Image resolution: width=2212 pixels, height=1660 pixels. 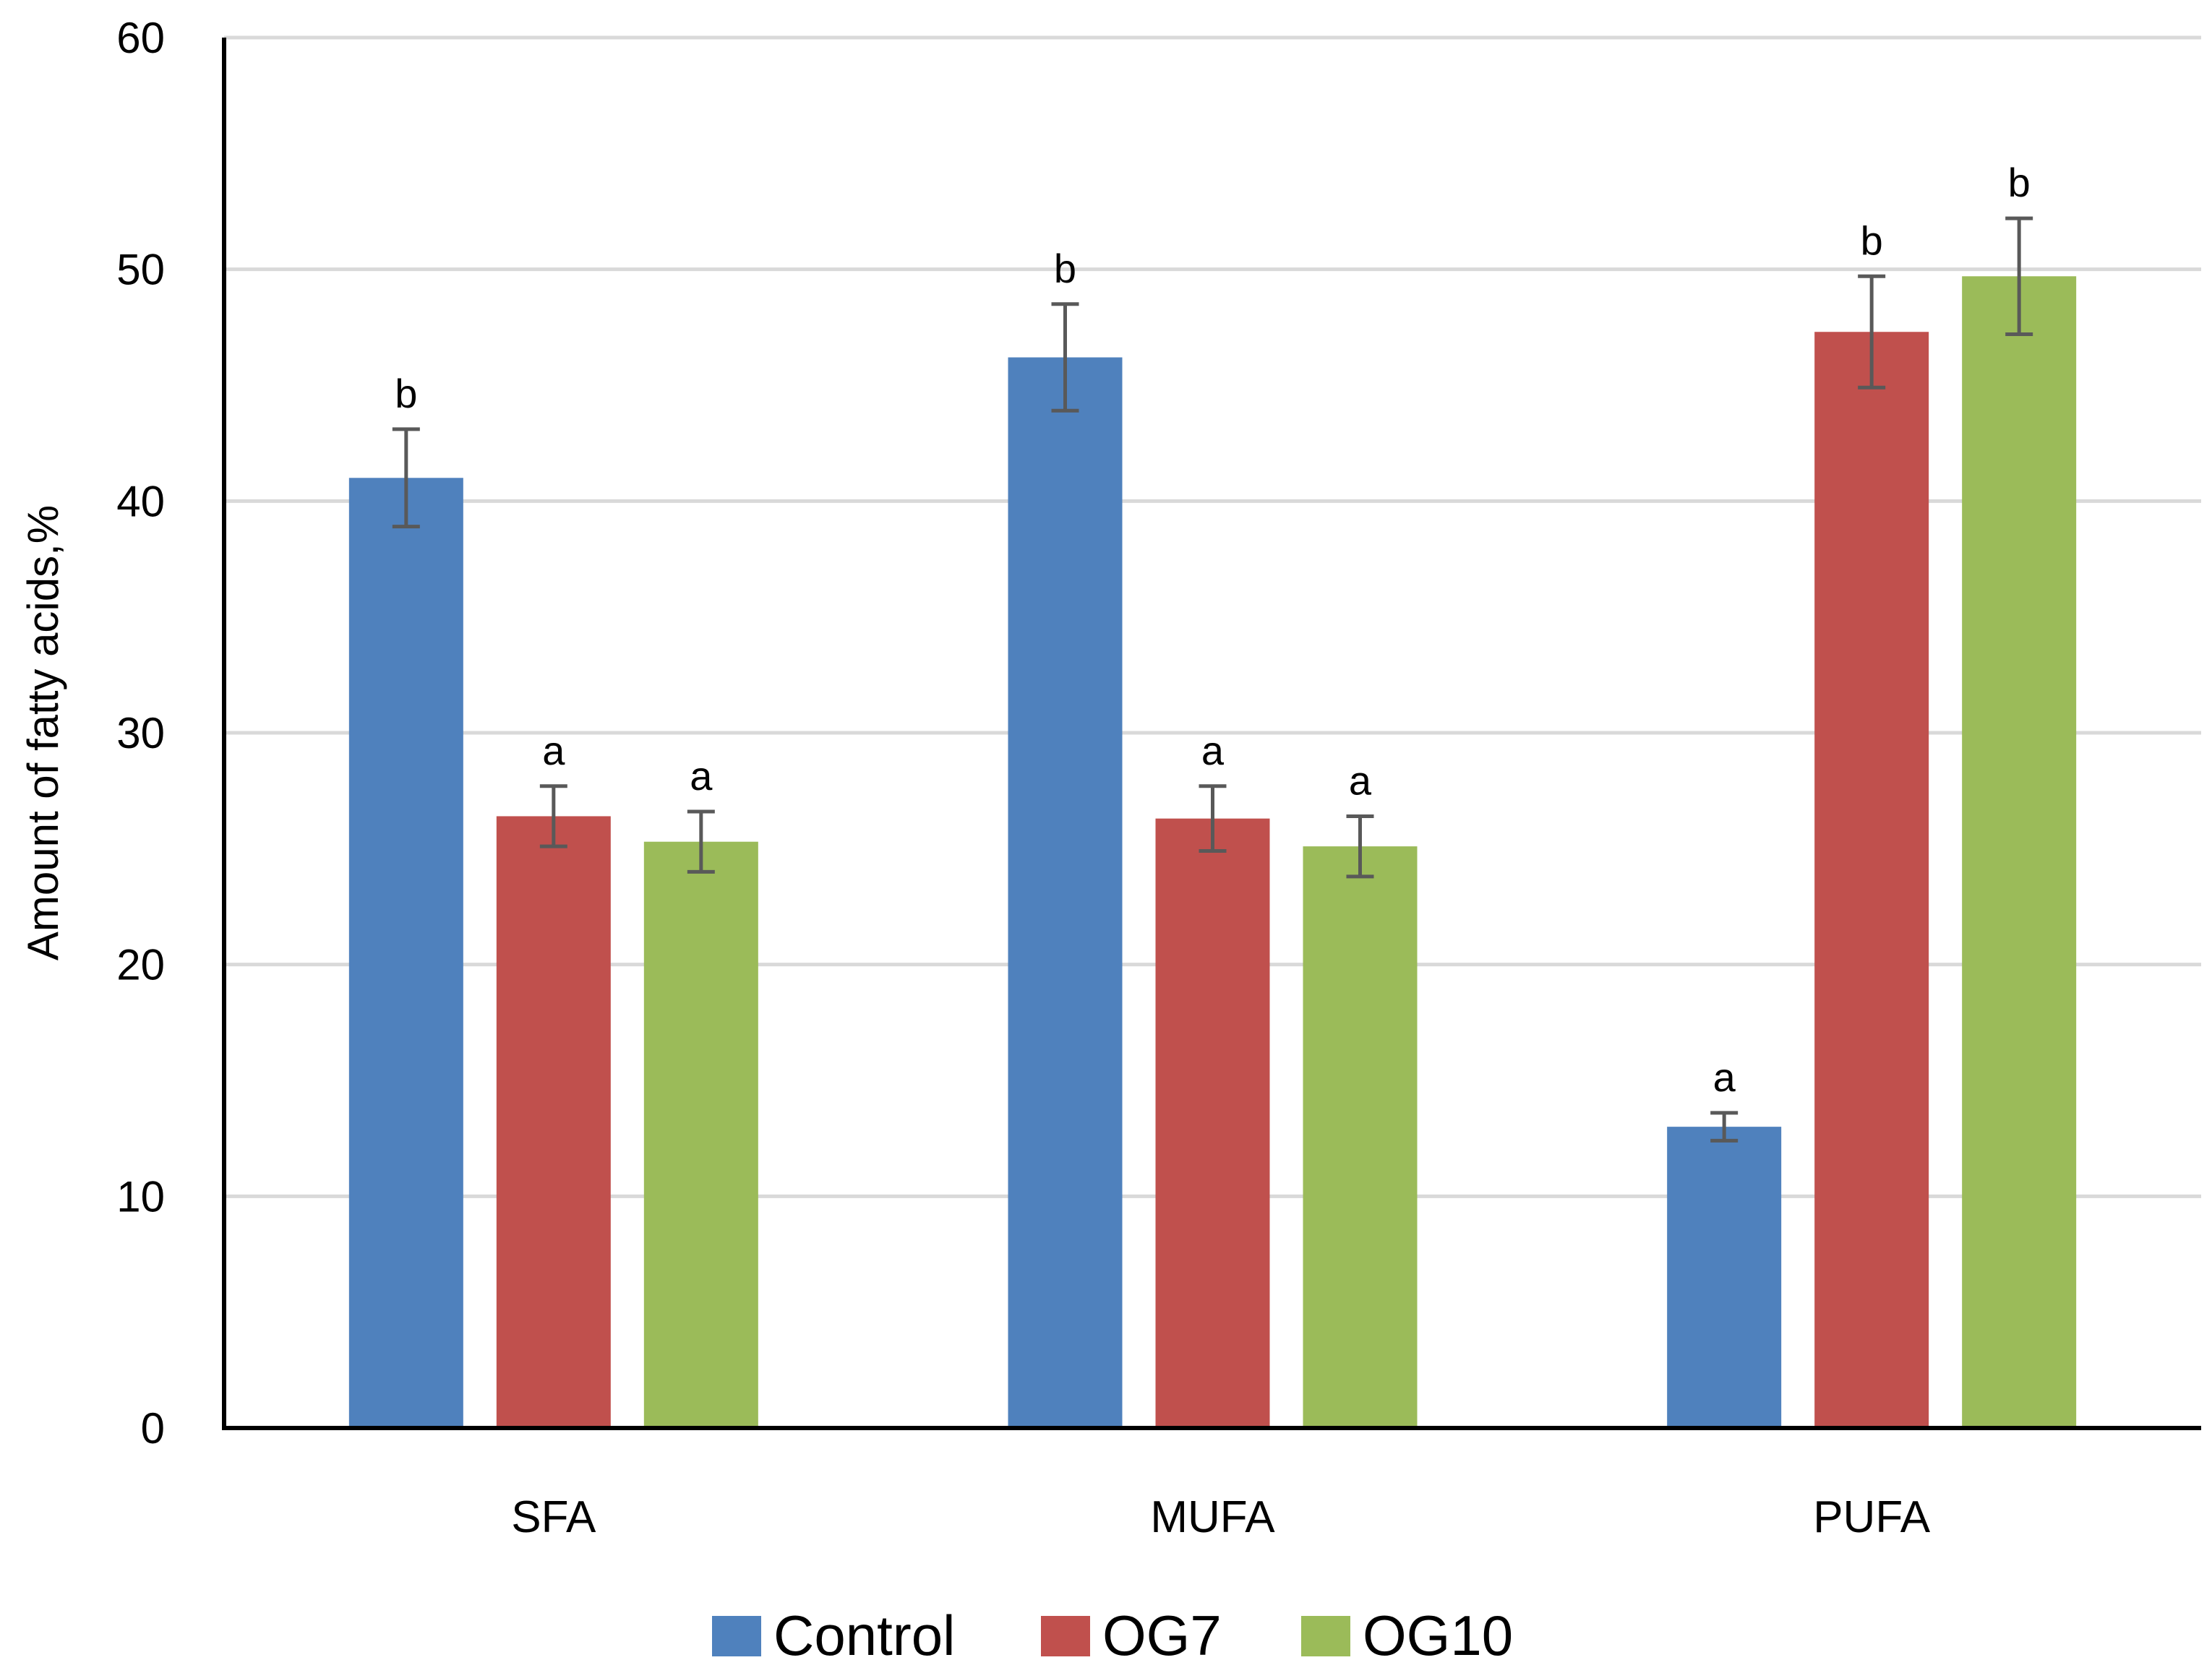 What do you see at coordinates (153, 1428) in the screenshot?
I see `y-tick-label: 0` at bounding box center [153, 1428].